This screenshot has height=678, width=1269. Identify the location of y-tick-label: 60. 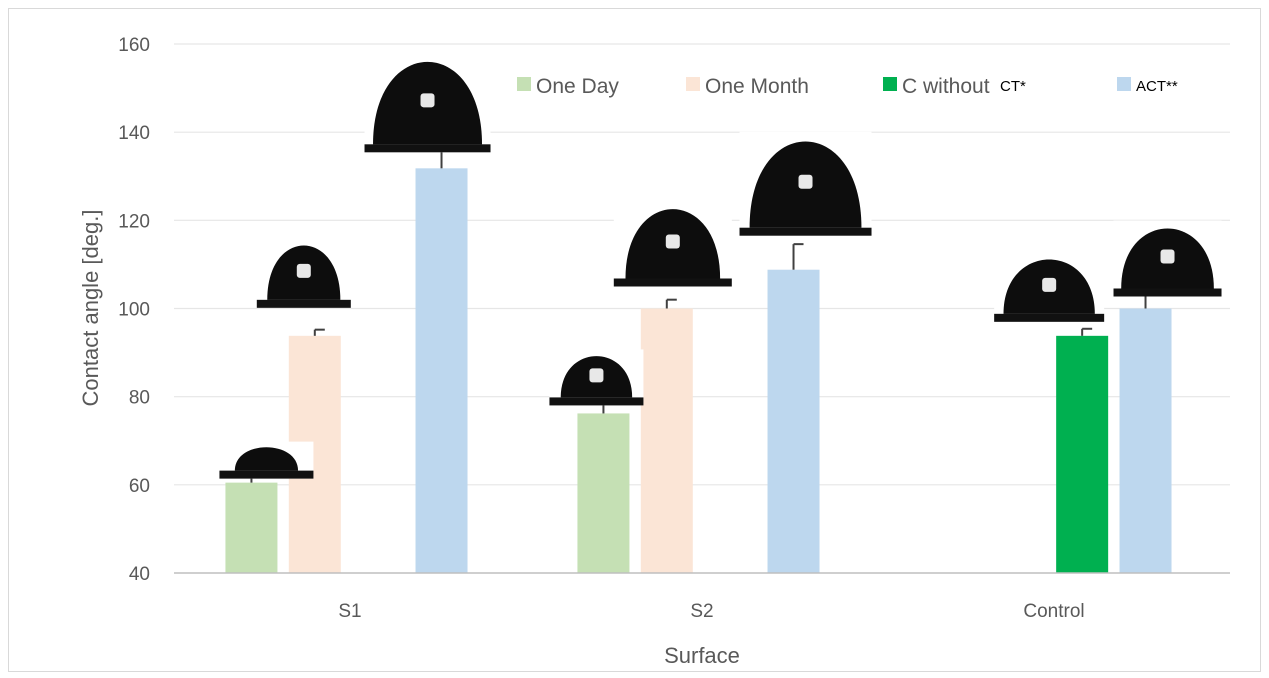
(139, 486).